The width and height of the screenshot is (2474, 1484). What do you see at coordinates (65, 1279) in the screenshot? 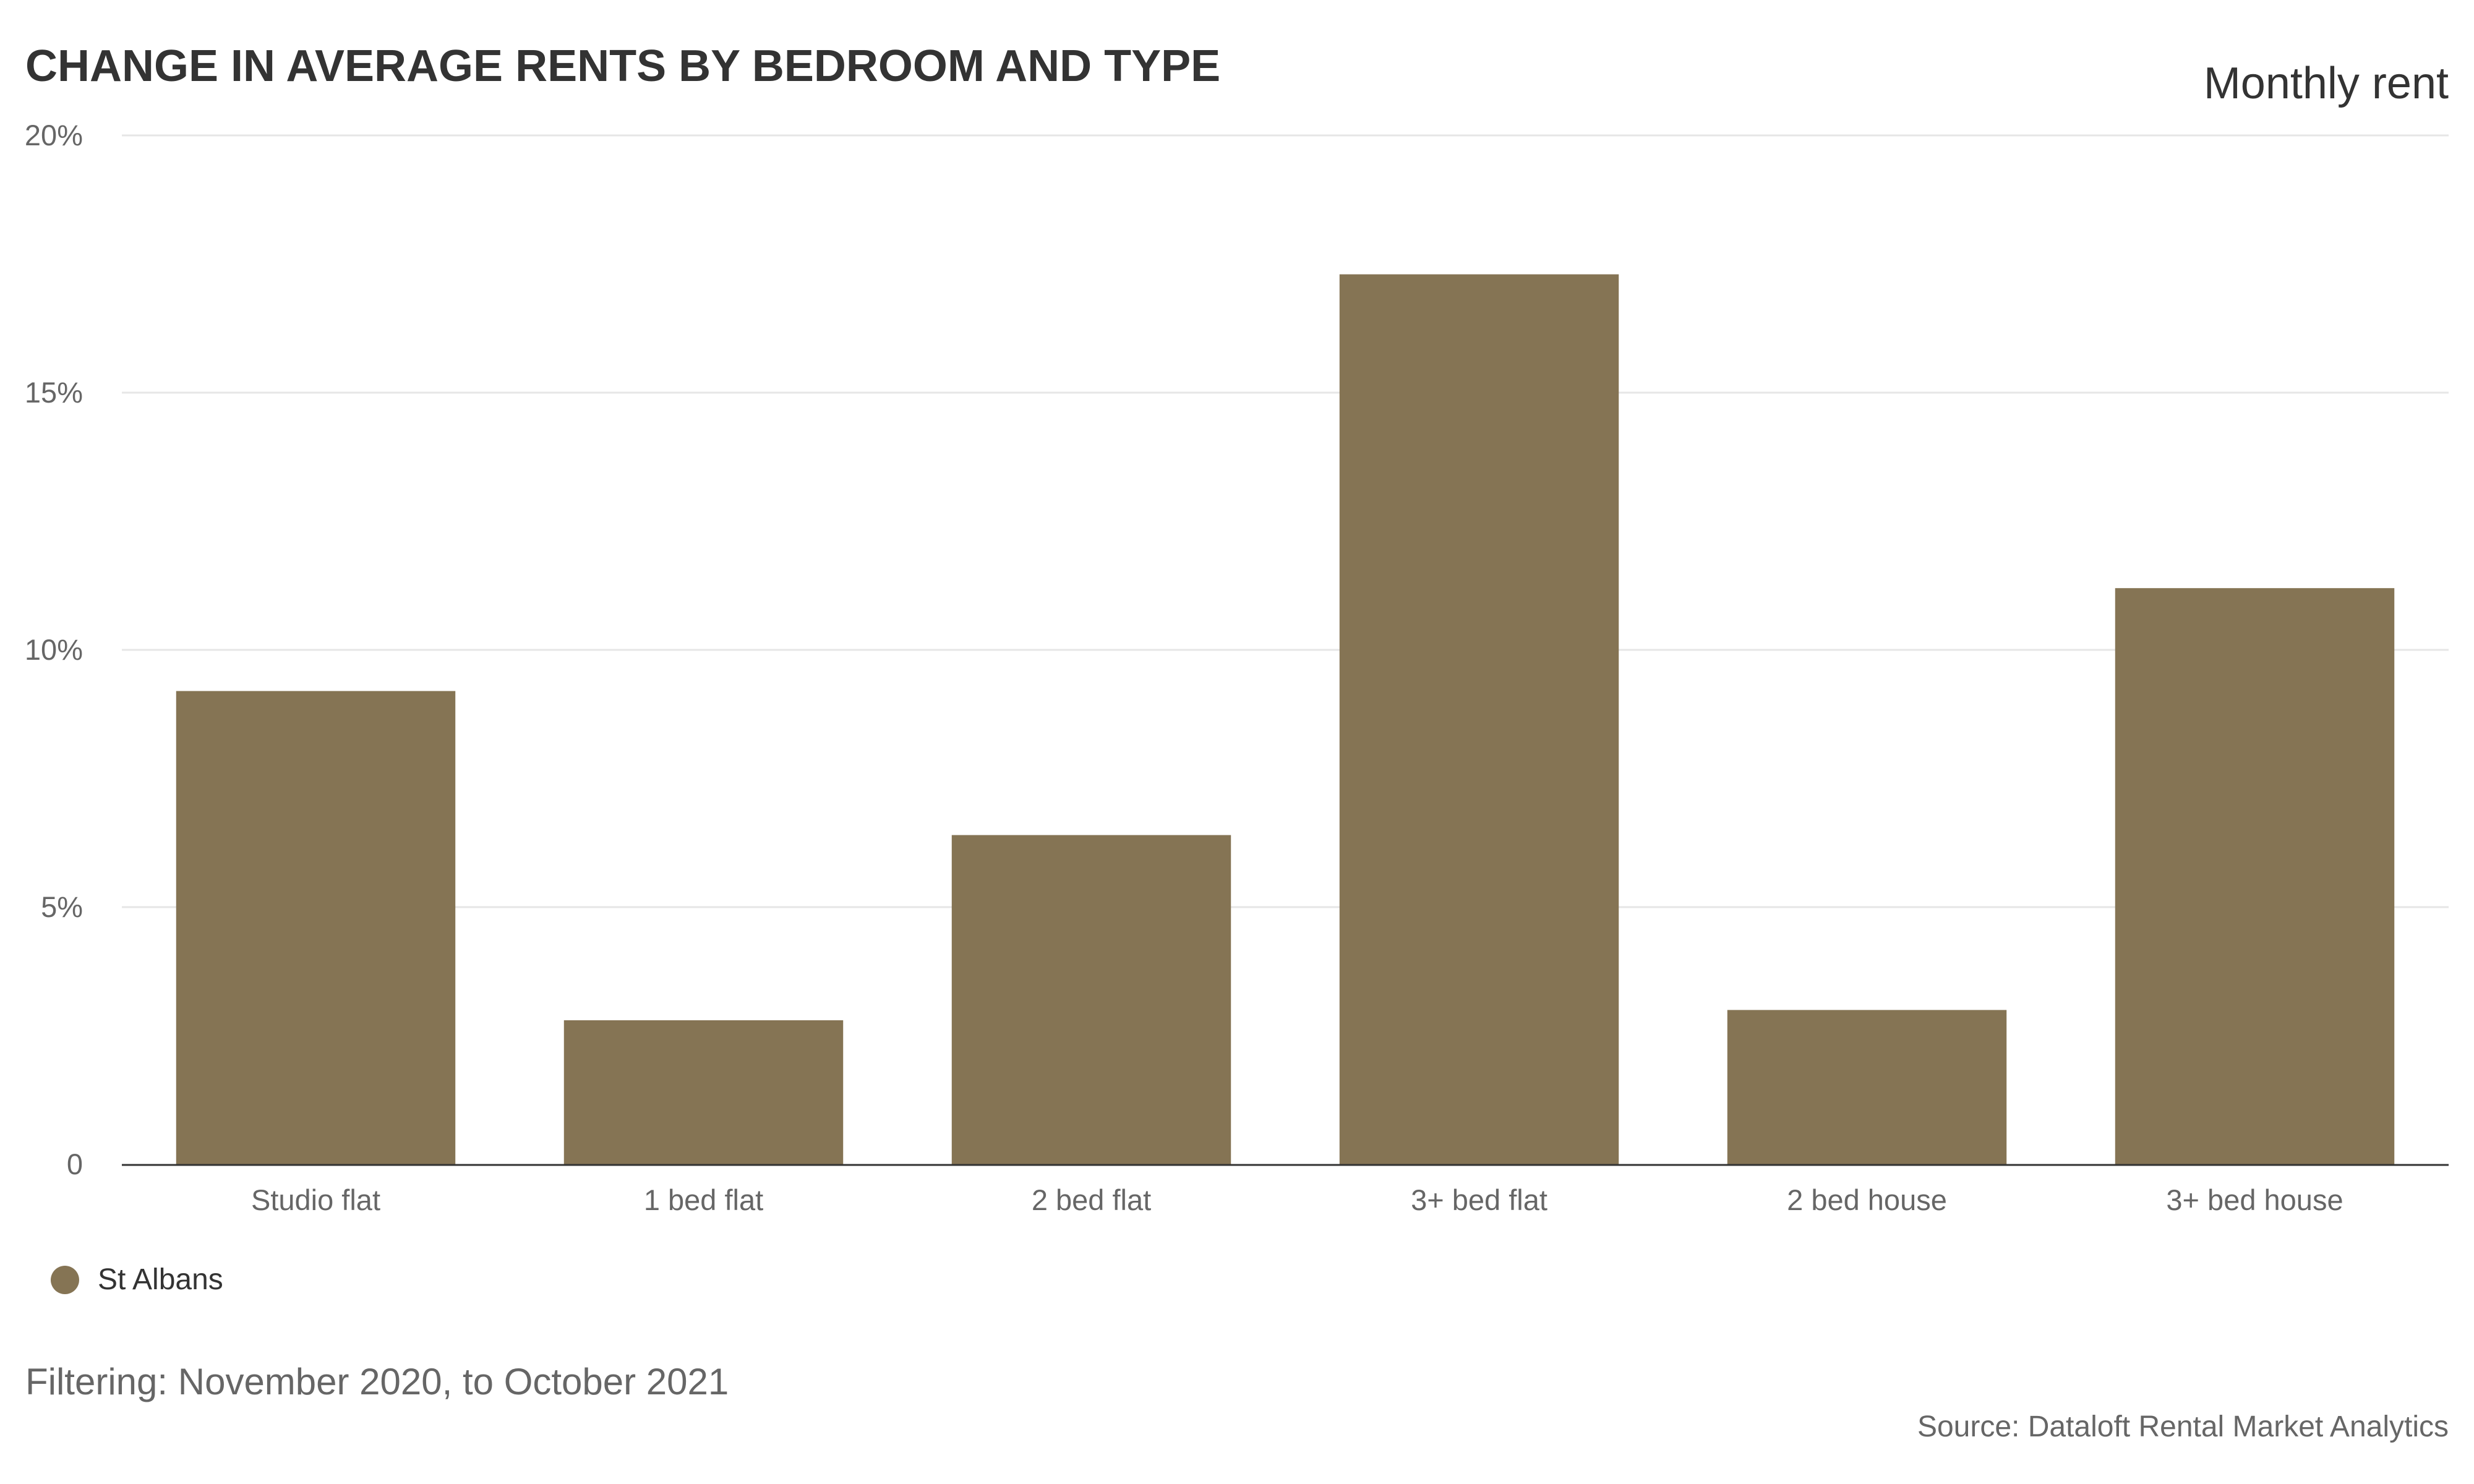
I see `legend-marker-icon` at bounding box center [65, 1279].